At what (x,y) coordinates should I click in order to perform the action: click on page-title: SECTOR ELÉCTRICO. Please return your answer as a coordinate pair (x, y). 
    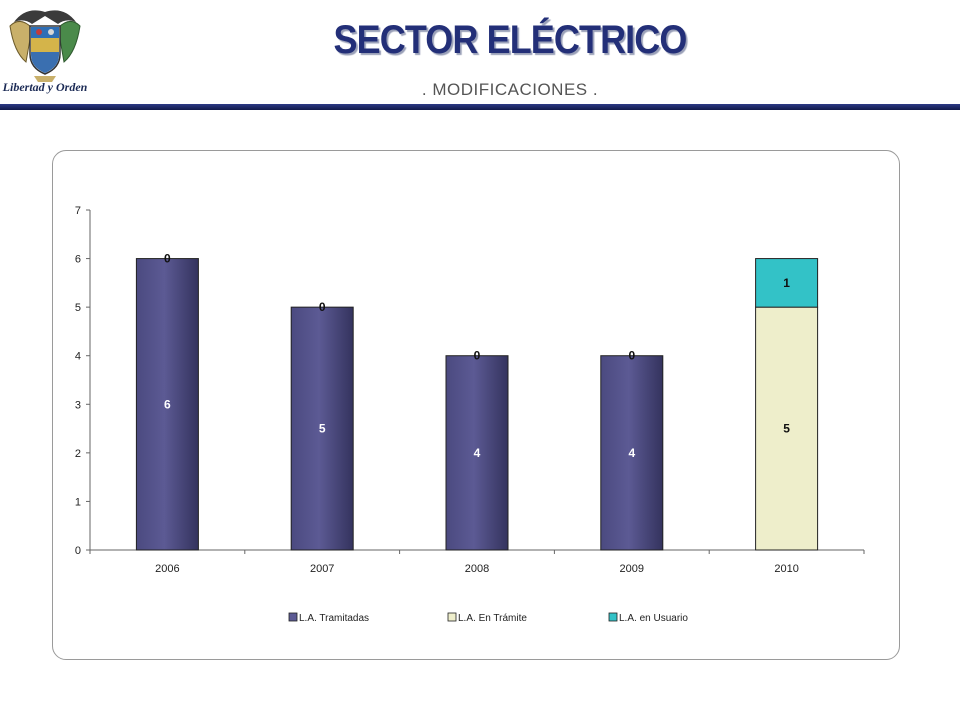
    Looking at the image, I should click on (510, 40).